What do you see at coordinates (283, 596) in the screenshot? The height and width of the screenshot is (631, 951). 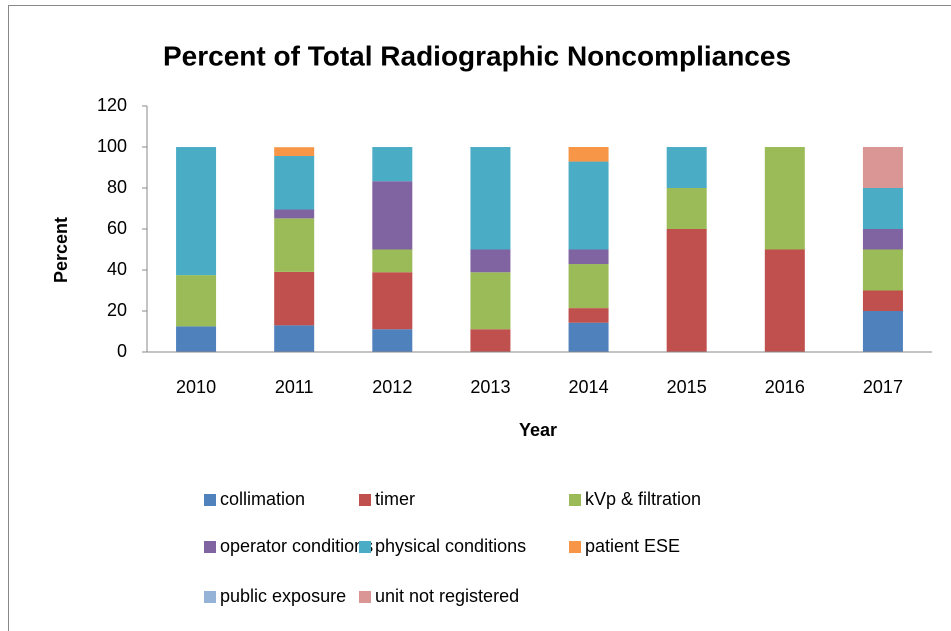 I see `legend-label: public exposure` at bounding box center [283, 596].